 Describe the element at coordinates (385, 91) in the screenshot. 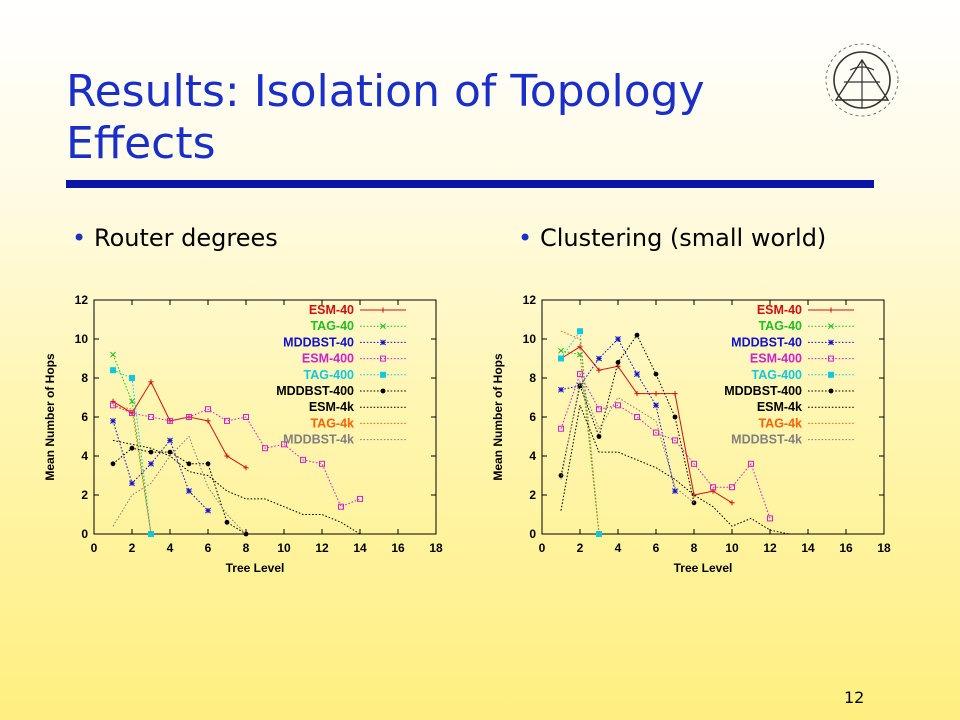

I see `slide-title-line1: Results: Isolation of Topology` at that location.